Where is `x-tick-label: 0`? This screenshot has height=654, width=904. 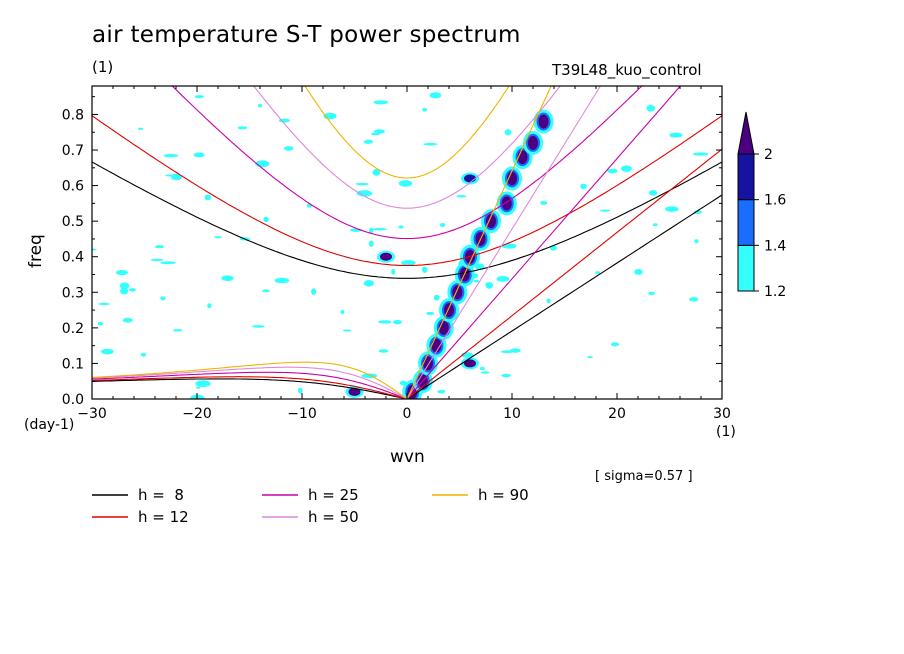
x-tick-label: 0 is located at coordinates (407, 414).